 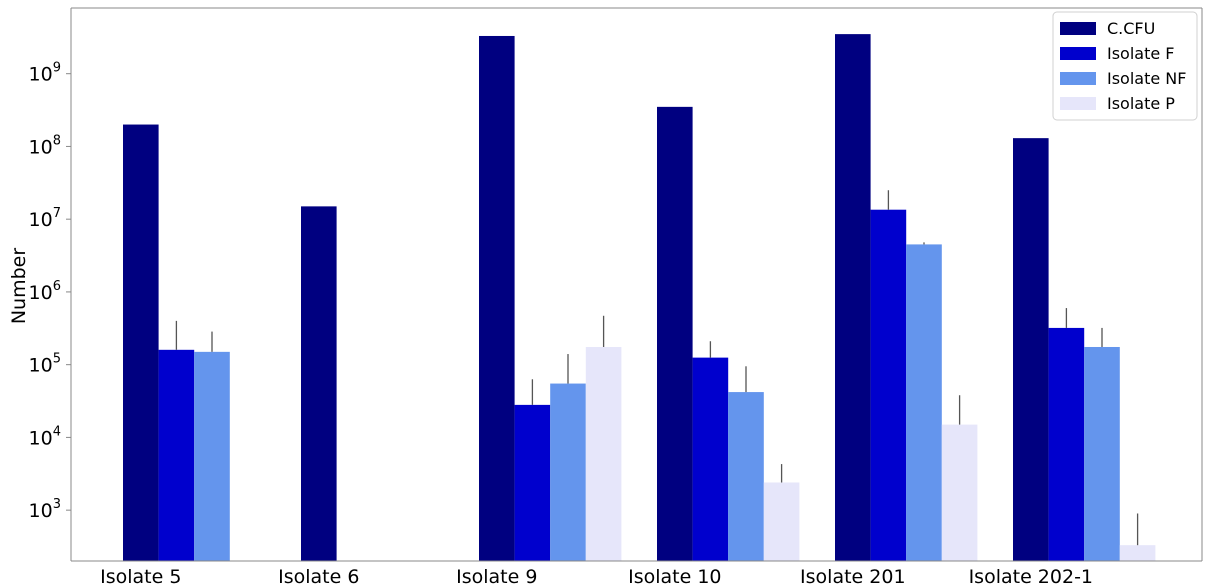 What do you see at coordinates (1146, 78) in the screenshot?
I see `legend-label: Isolate NF` at bounding box center [1146, 78].